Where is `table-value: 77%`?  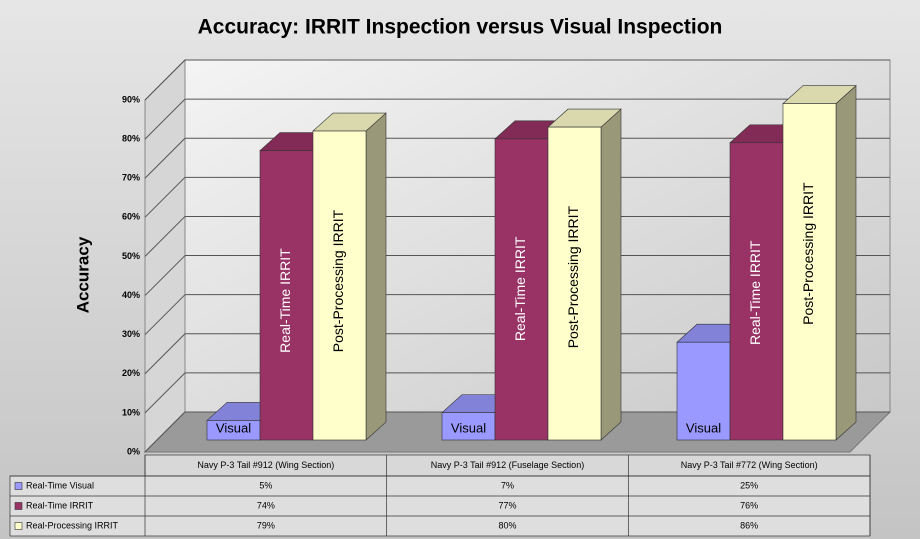 table-value: 77% is located at coordinates (507, 505).